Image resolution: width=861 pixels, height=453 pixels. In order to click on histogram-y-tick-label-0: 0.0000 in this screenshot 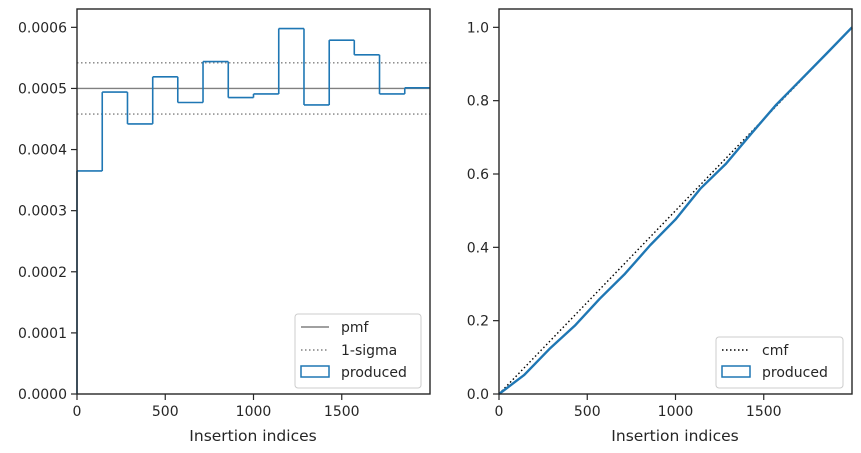, I will do `click(42, 395)`.